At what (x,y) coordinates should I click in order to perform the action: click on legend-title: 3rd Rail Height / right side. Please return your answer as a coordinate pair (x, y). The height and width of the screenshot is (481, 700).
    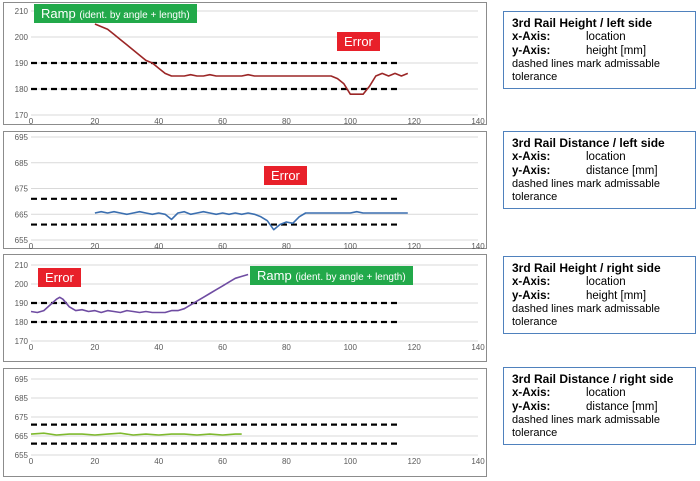
    Looking at the image, I should click on (586, 268).